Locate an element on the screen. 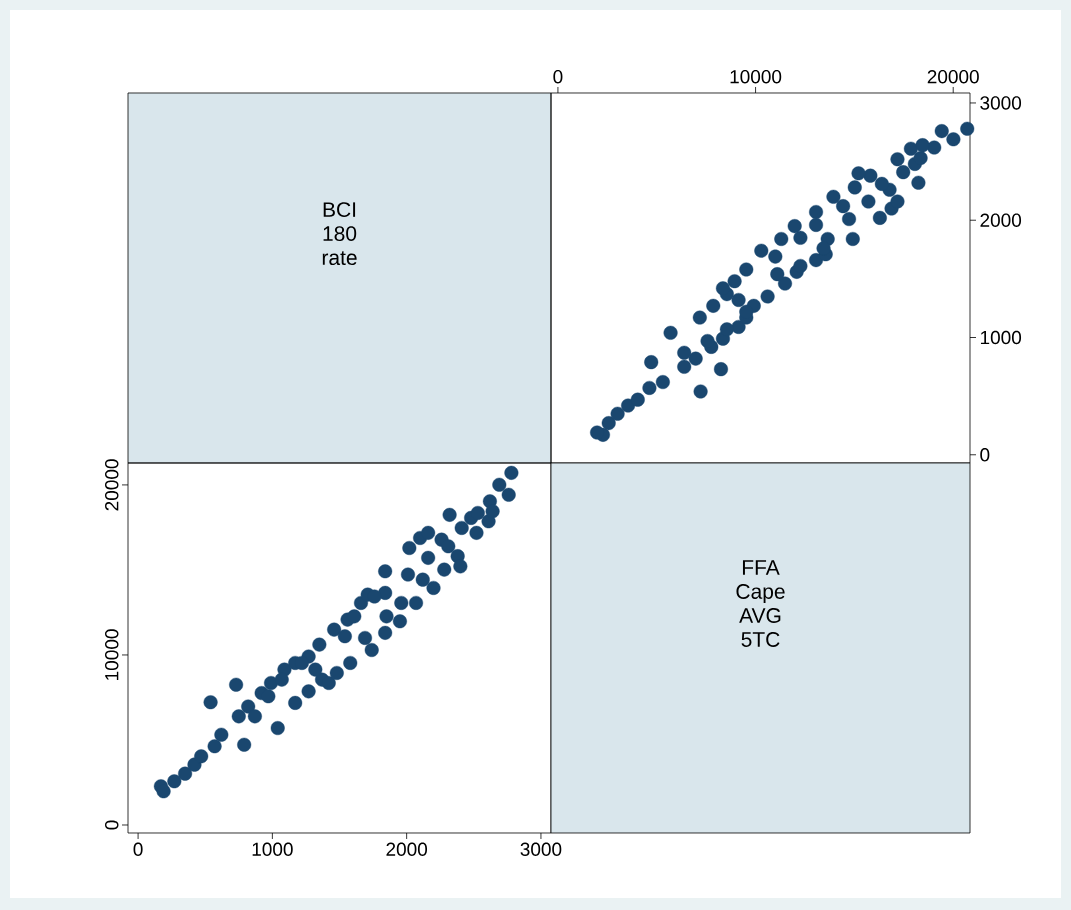  text: 5TC is located at coordinates (760, 639).